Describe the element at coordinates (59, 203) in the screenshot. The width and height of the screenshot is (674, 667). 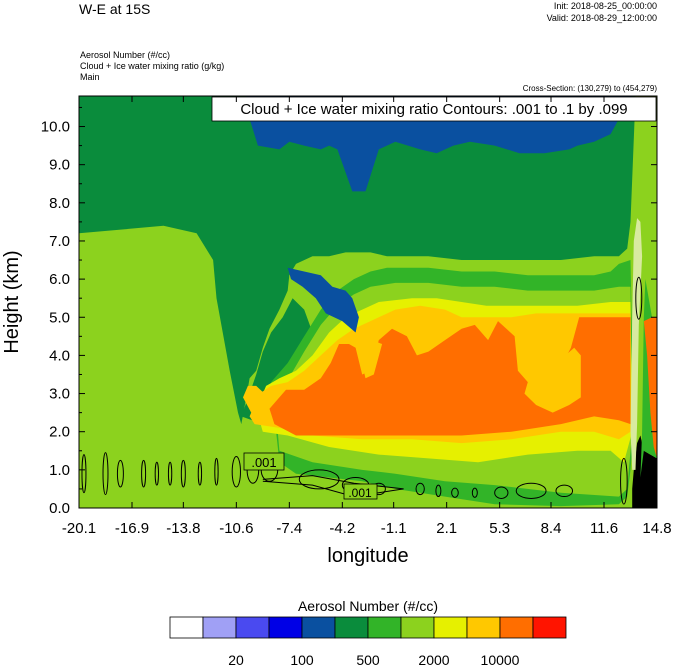
I see `y-tick-label: 8.0` at that location.